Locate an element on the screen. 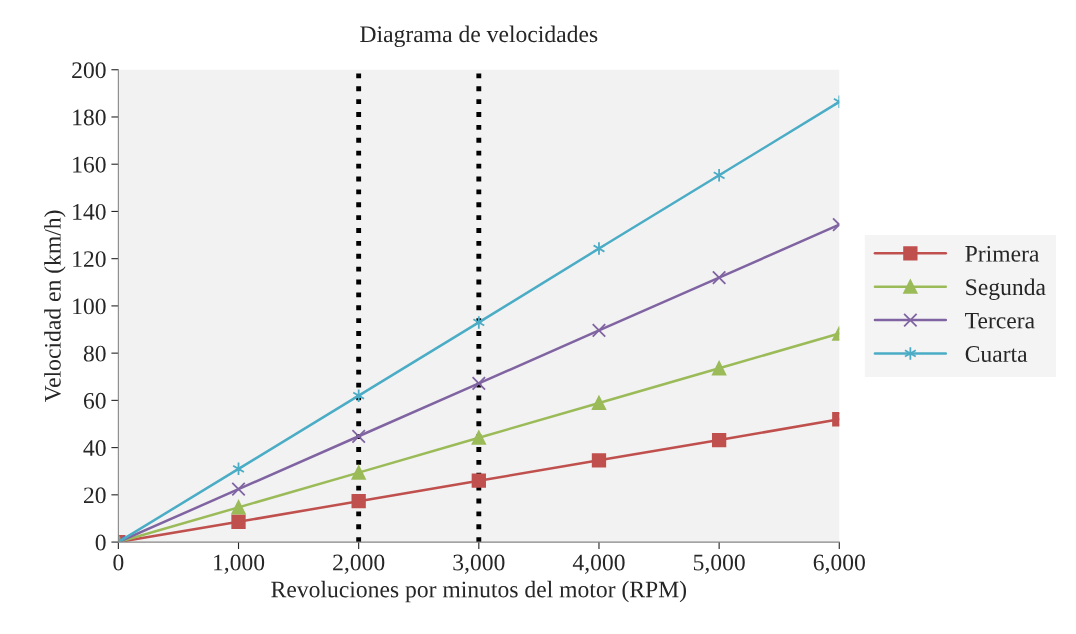 This screenshot has height=634, width=1076. y-tick-label: 100 is located at coordinates (89, 306).